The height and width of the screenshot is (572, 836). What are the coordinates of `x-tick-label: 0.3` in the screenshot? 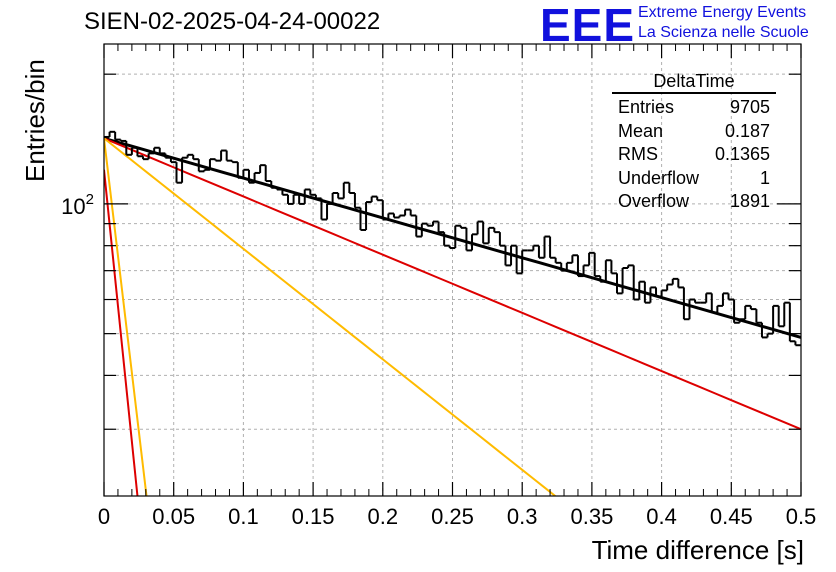 It's located at (522, 516).